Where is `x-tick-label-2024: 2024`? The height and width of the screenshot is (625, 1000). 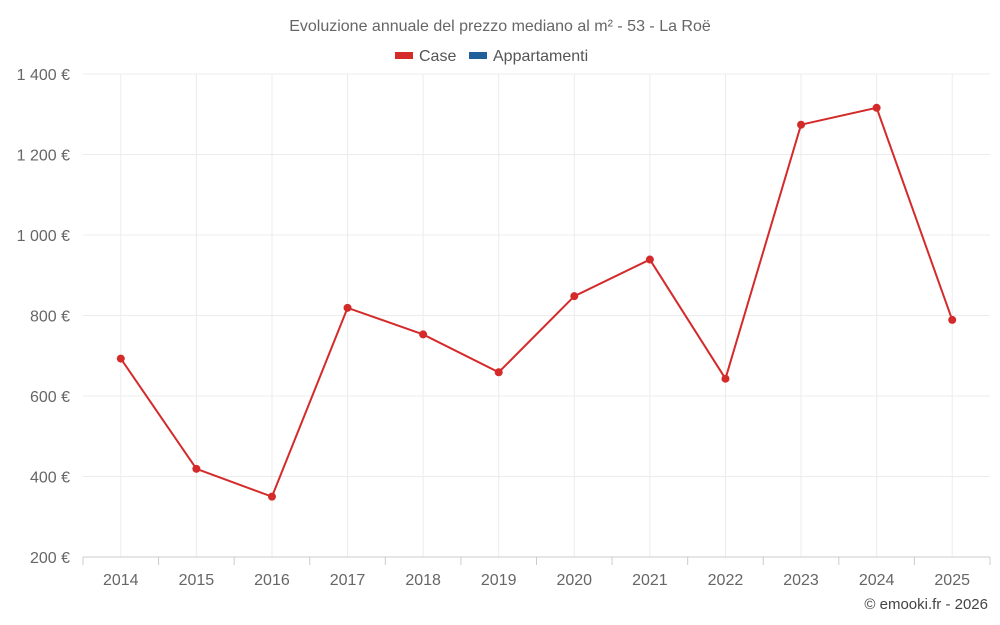 x-tick-label-2024: 2024 is located at coordinates (877, 580).